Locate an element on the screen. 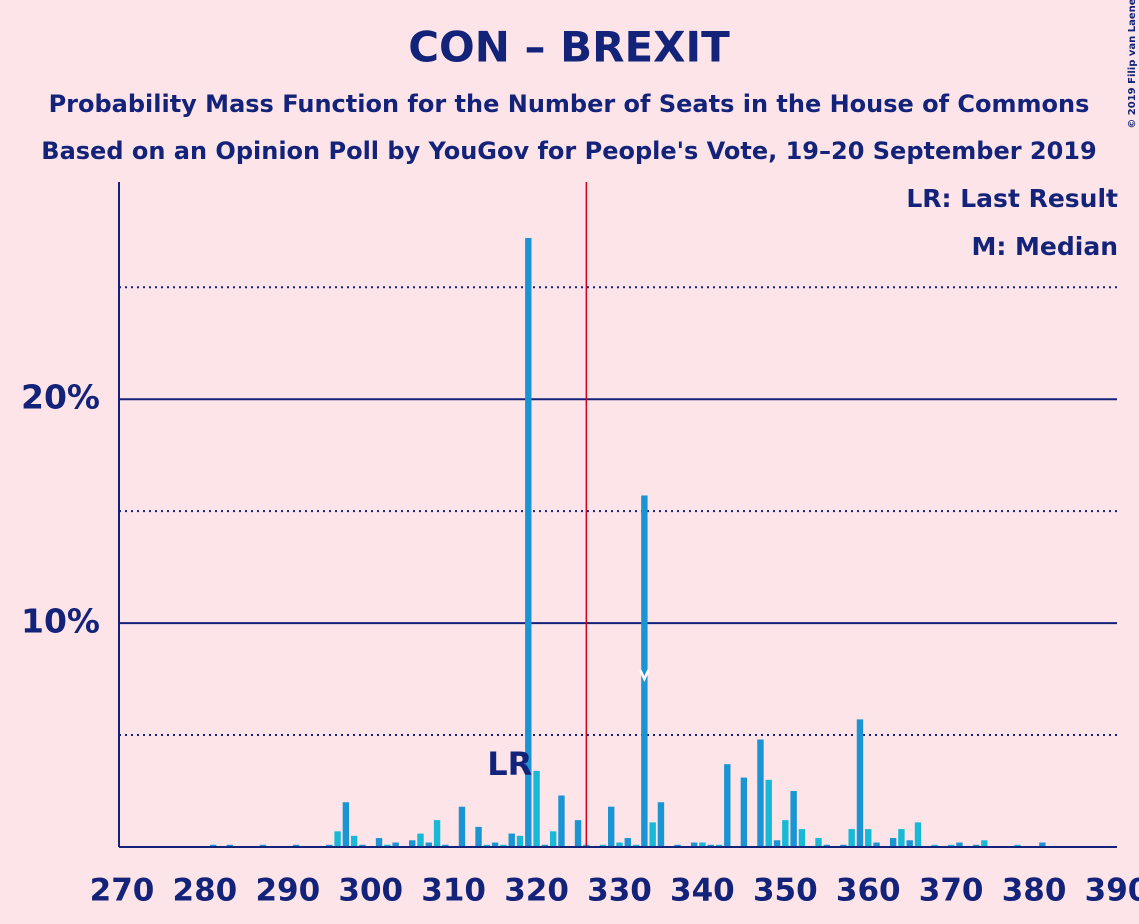  x-tick-label: 320 is located at coordinates (536, 891).